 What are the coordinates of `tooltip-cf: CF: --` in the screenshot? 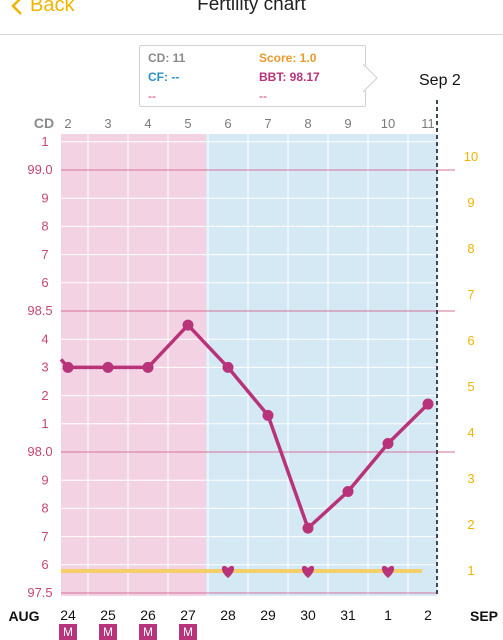 It's located at (164, 77).